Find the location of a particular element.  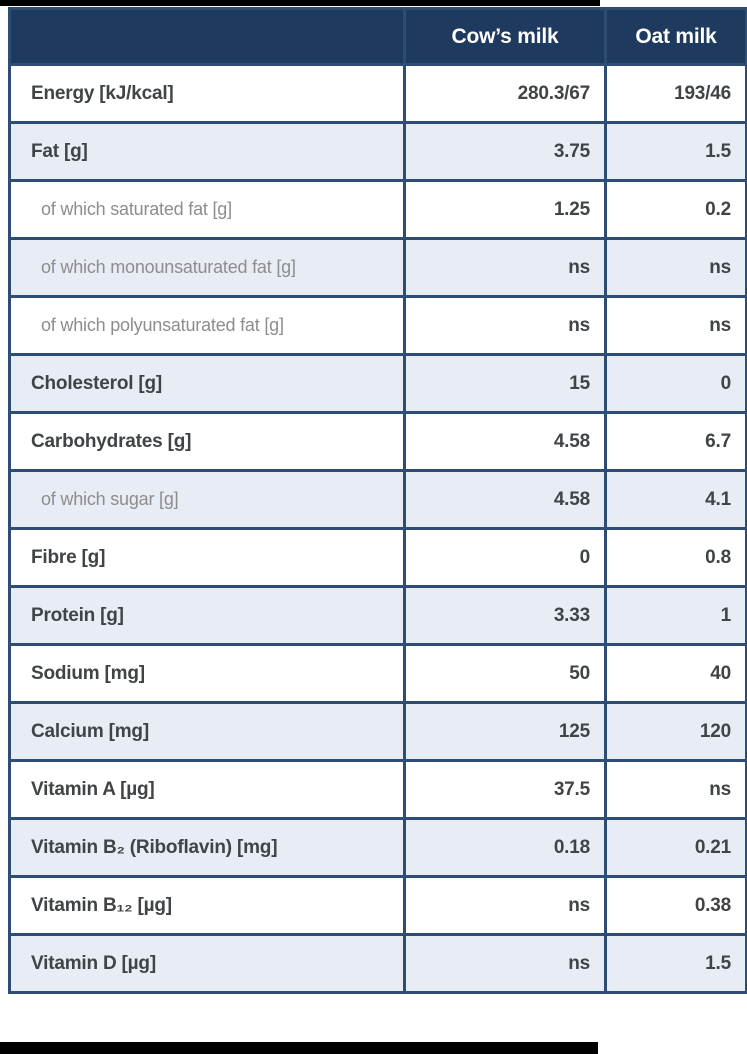

table-row: Protein [g] 3.33 1 is located at coordinates (377, 615).